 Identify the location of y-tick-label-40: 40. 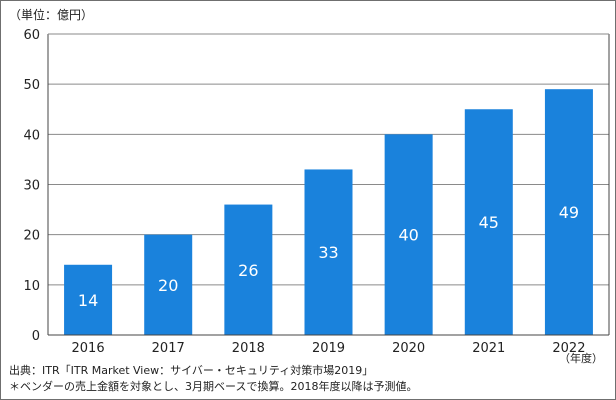
(31, 135).